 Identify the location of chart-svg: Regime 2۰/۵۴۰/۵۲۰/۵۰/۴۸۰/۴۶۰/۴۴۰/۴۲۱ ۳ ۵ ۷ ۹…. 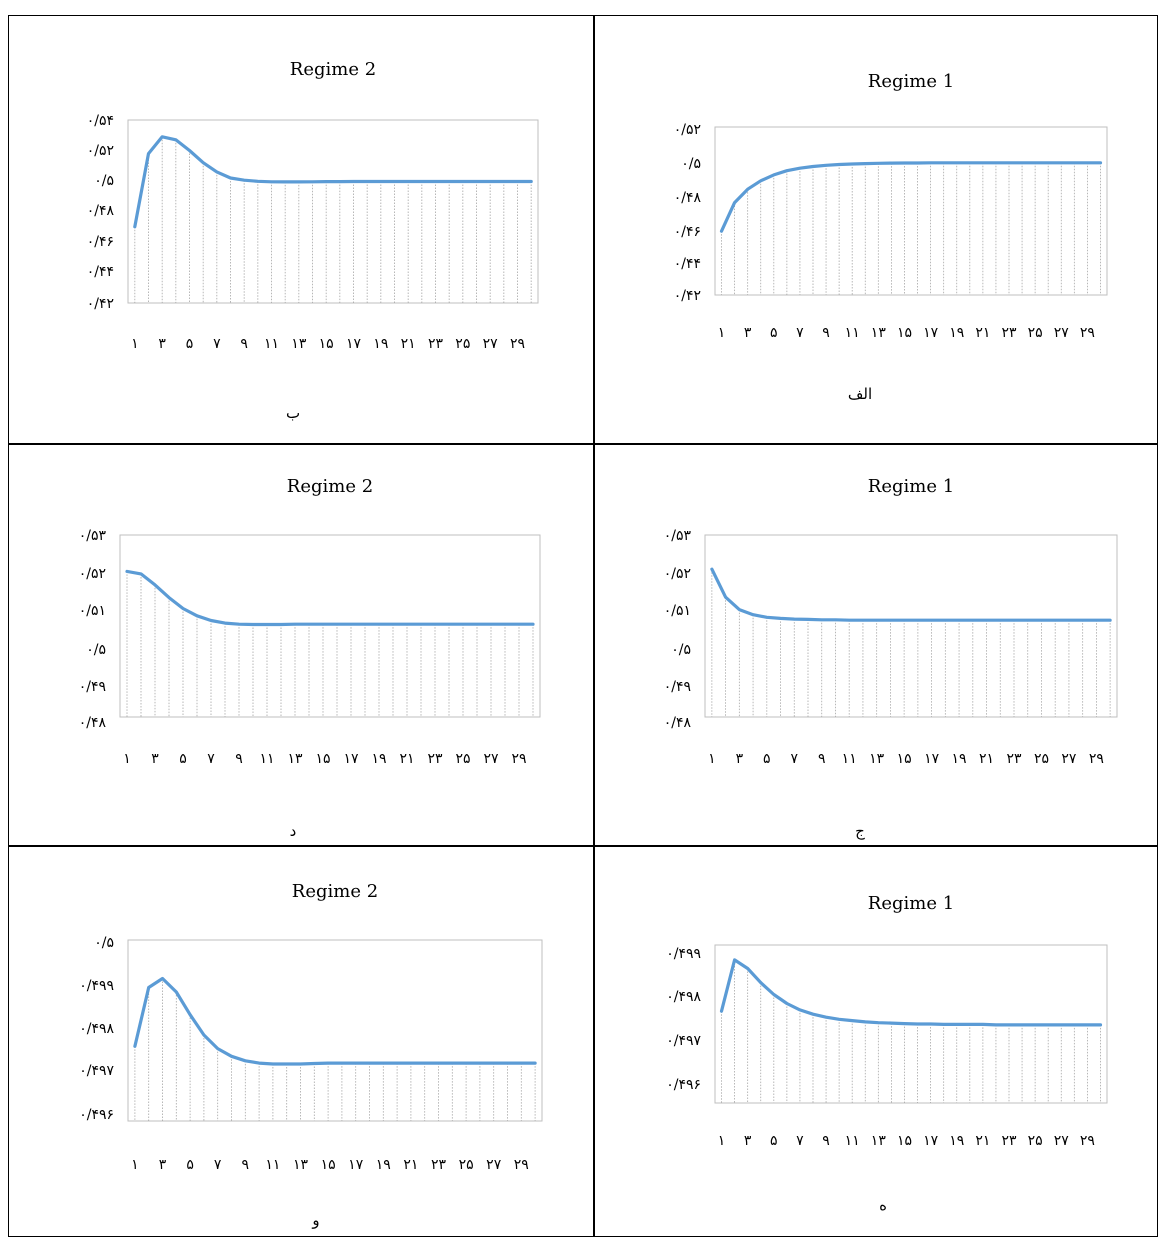
(313, 205).